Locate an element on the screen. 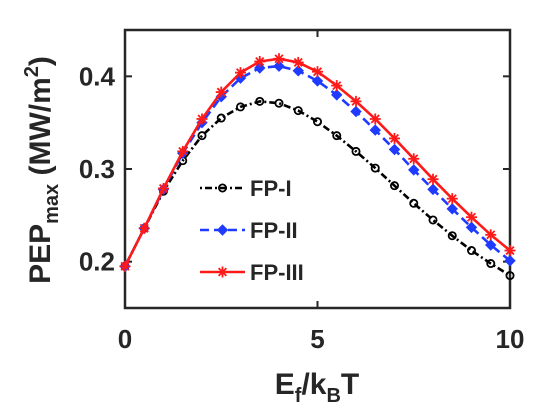 The height and width of the screenshot is (420, 560). y-tick-label: 0.3 is located at coordinates (97, 169).